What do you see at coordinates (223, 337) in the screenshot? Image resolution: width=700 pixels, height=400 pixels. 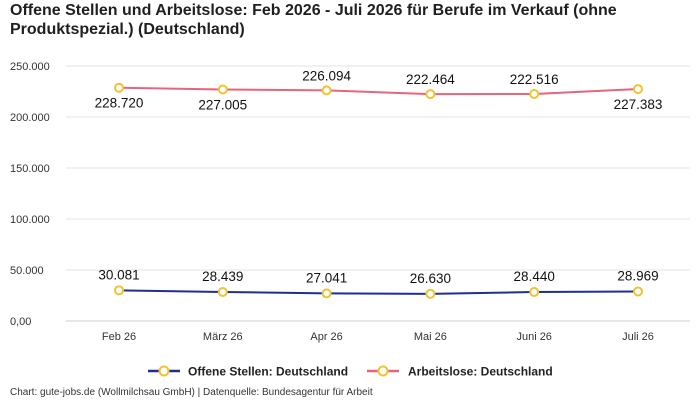 I see `x-tick-label: März 26` at bounding box center [223, 337].